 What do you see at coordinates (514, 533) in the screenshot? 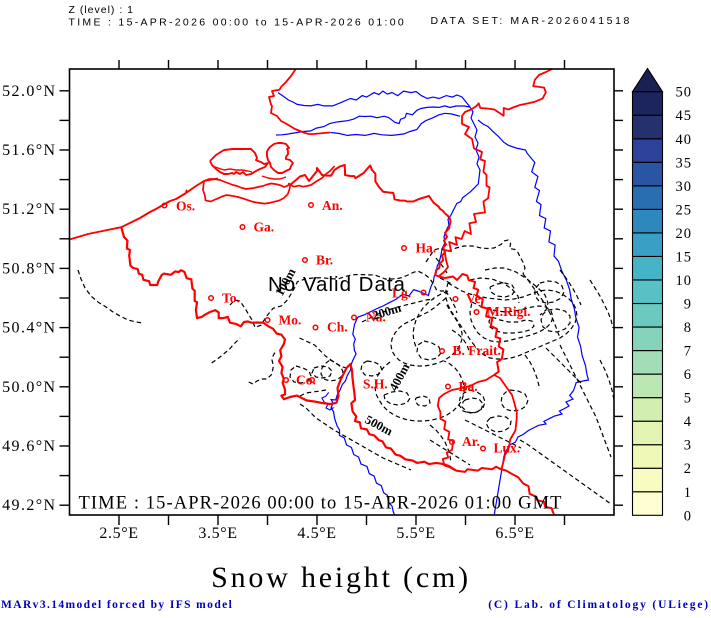
I see `svg-text: 6.5°E` at bounding box center [514, 533].